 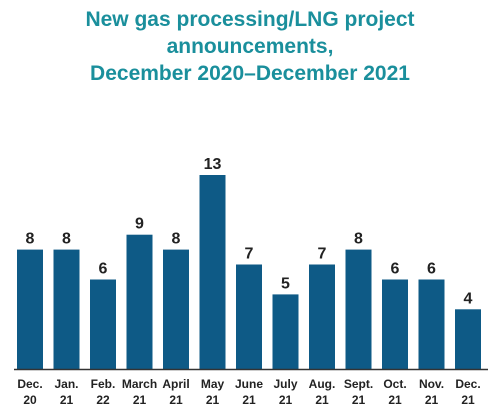 What do you see at coordinates (285, 384) in the screenshot?
I see `x-tick-label-month: July` at bounding box center [285, 384].